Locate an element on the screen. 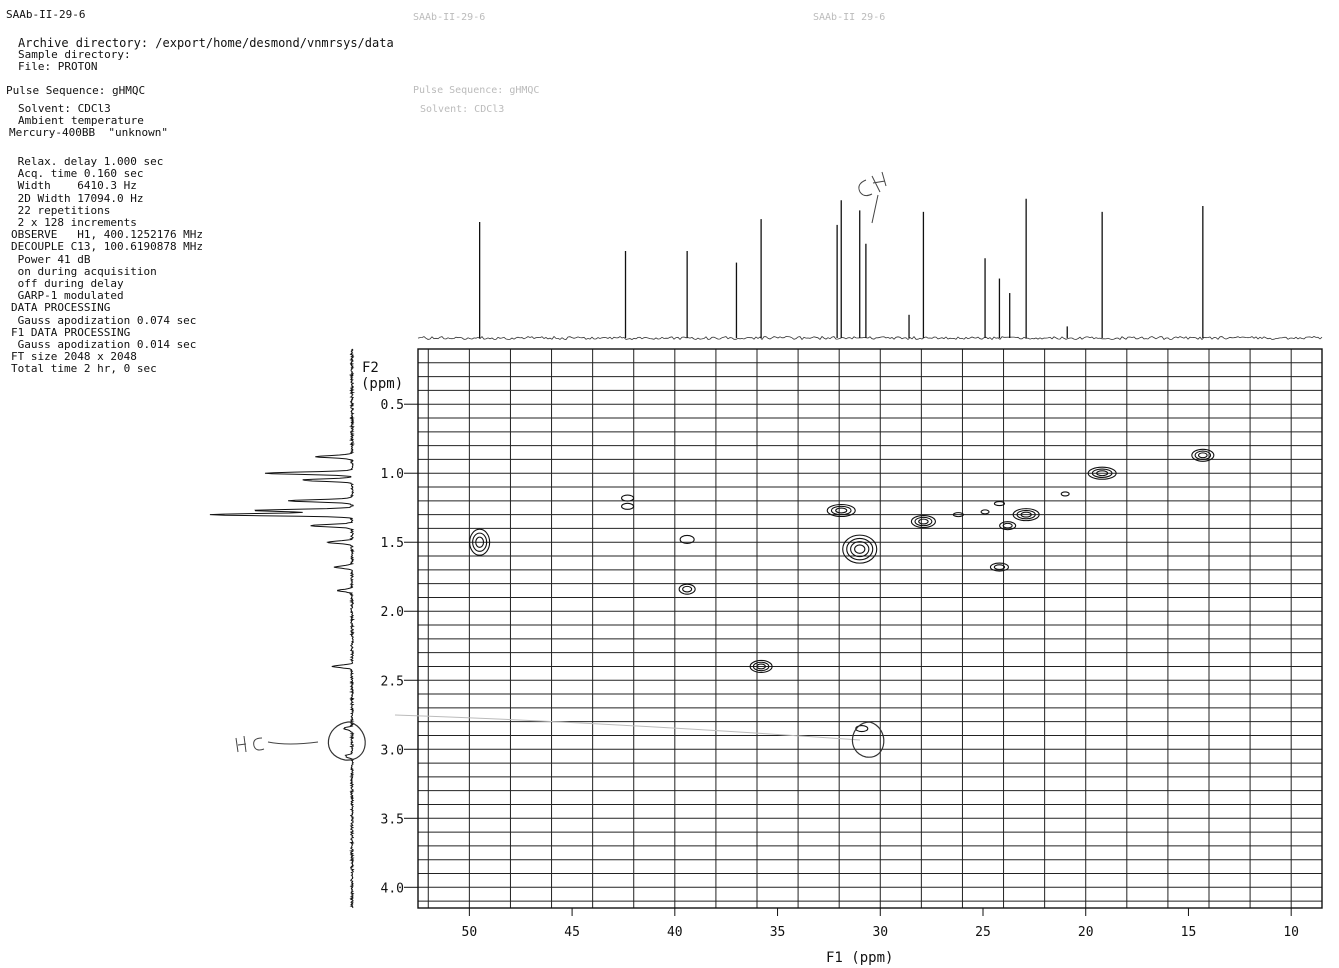 Image resolution: width=1339 pixels, height=968 pixels. x-tick-label: 50 is located at coordinates (470, 932).